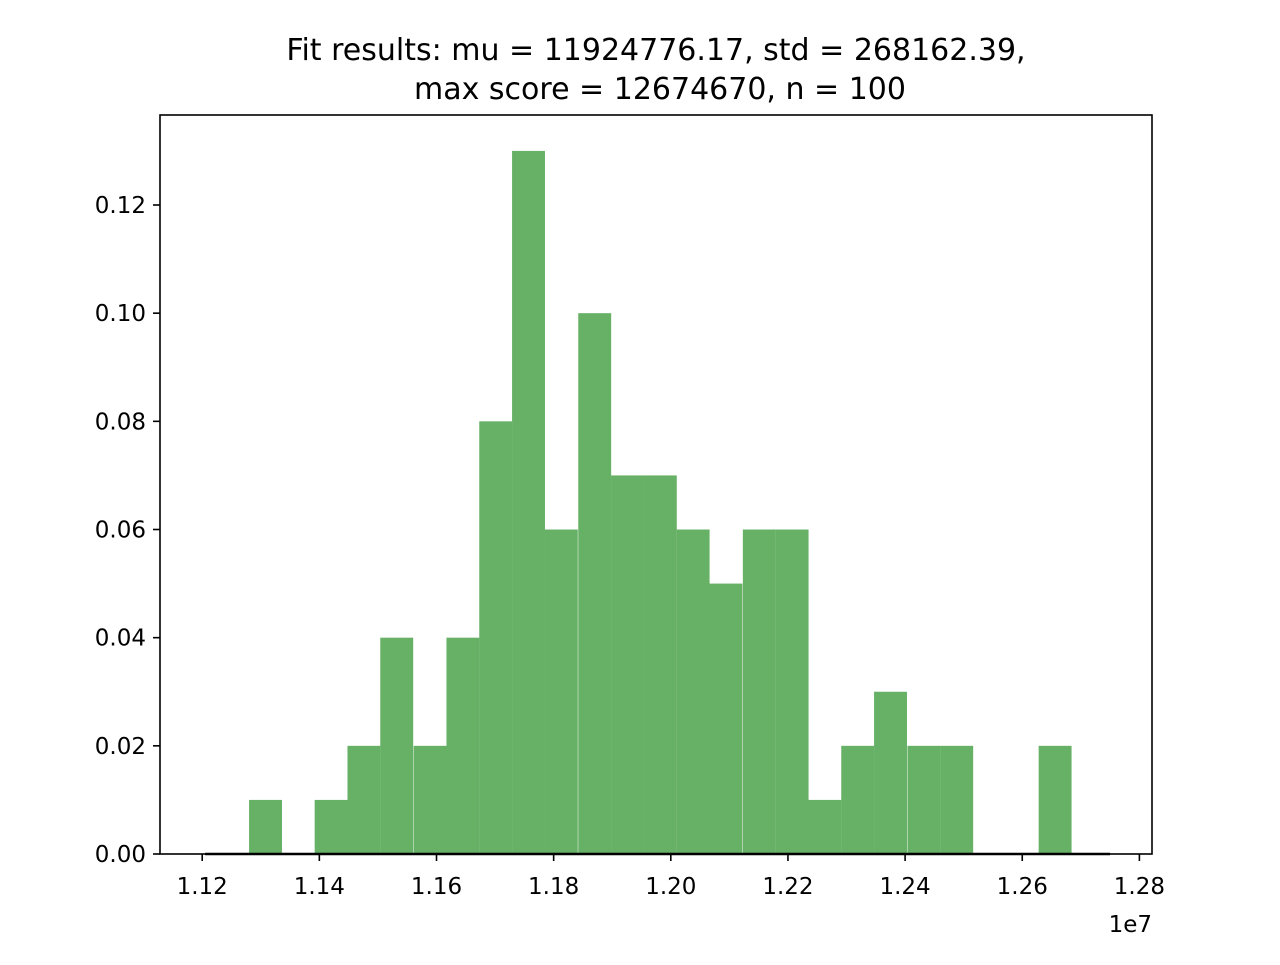 The height and width of the screenshot is (965, 1280). I want to click on y-tick-label: 0.12, so click(120, 206).